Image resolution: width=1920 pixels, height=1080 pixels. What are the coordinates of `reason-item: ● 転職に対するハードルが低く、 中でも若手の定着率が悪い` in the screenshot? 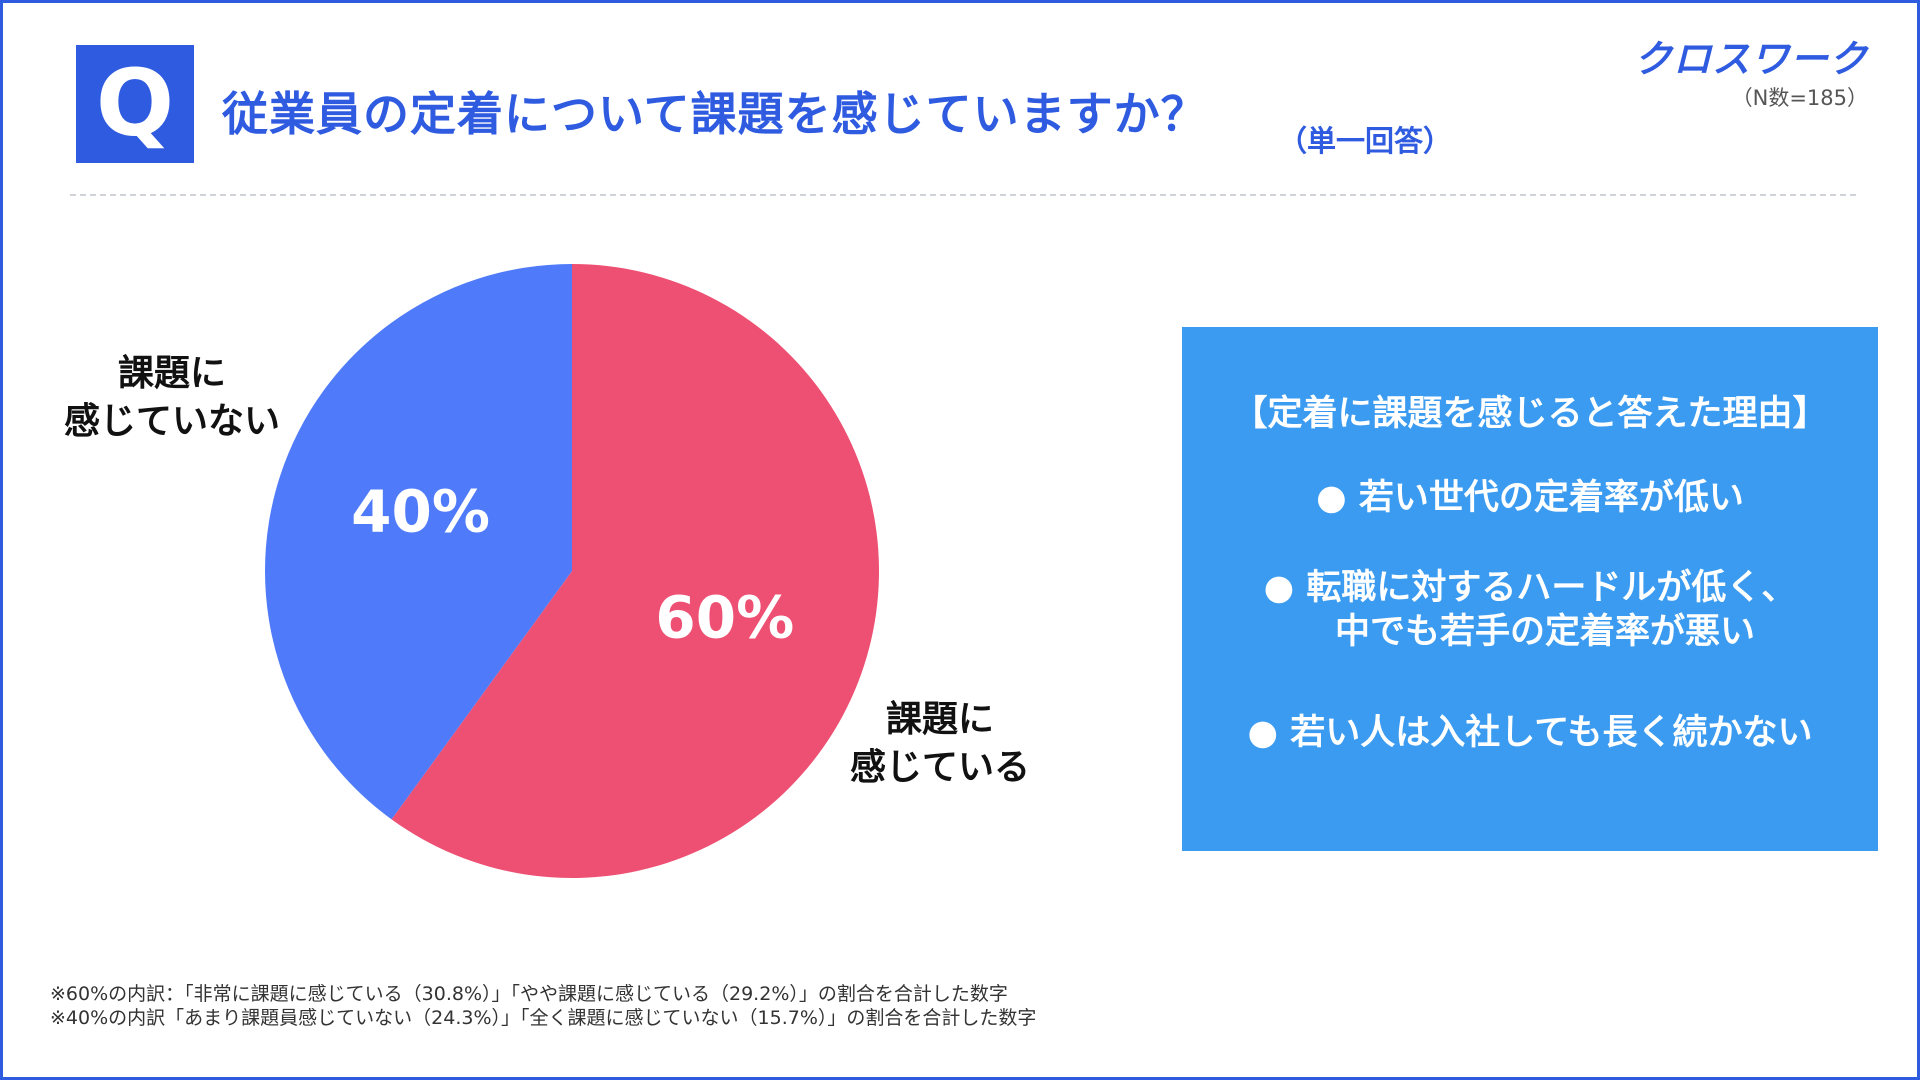 It's located at (1530, 611).